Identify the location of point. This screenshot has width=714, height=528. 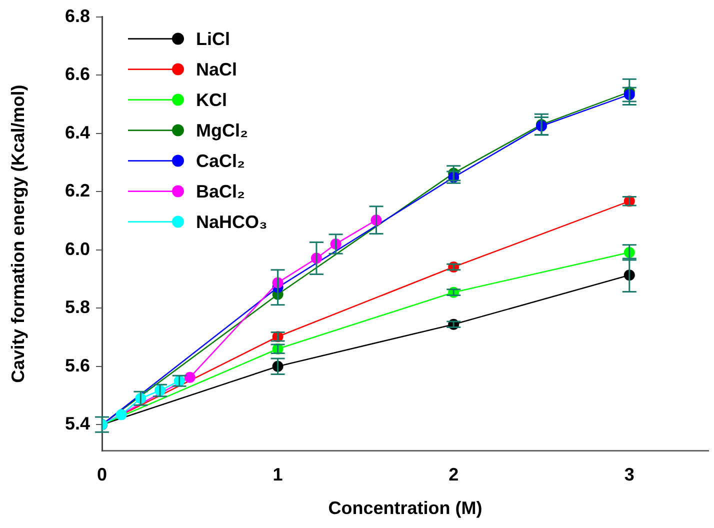
(190, 377).